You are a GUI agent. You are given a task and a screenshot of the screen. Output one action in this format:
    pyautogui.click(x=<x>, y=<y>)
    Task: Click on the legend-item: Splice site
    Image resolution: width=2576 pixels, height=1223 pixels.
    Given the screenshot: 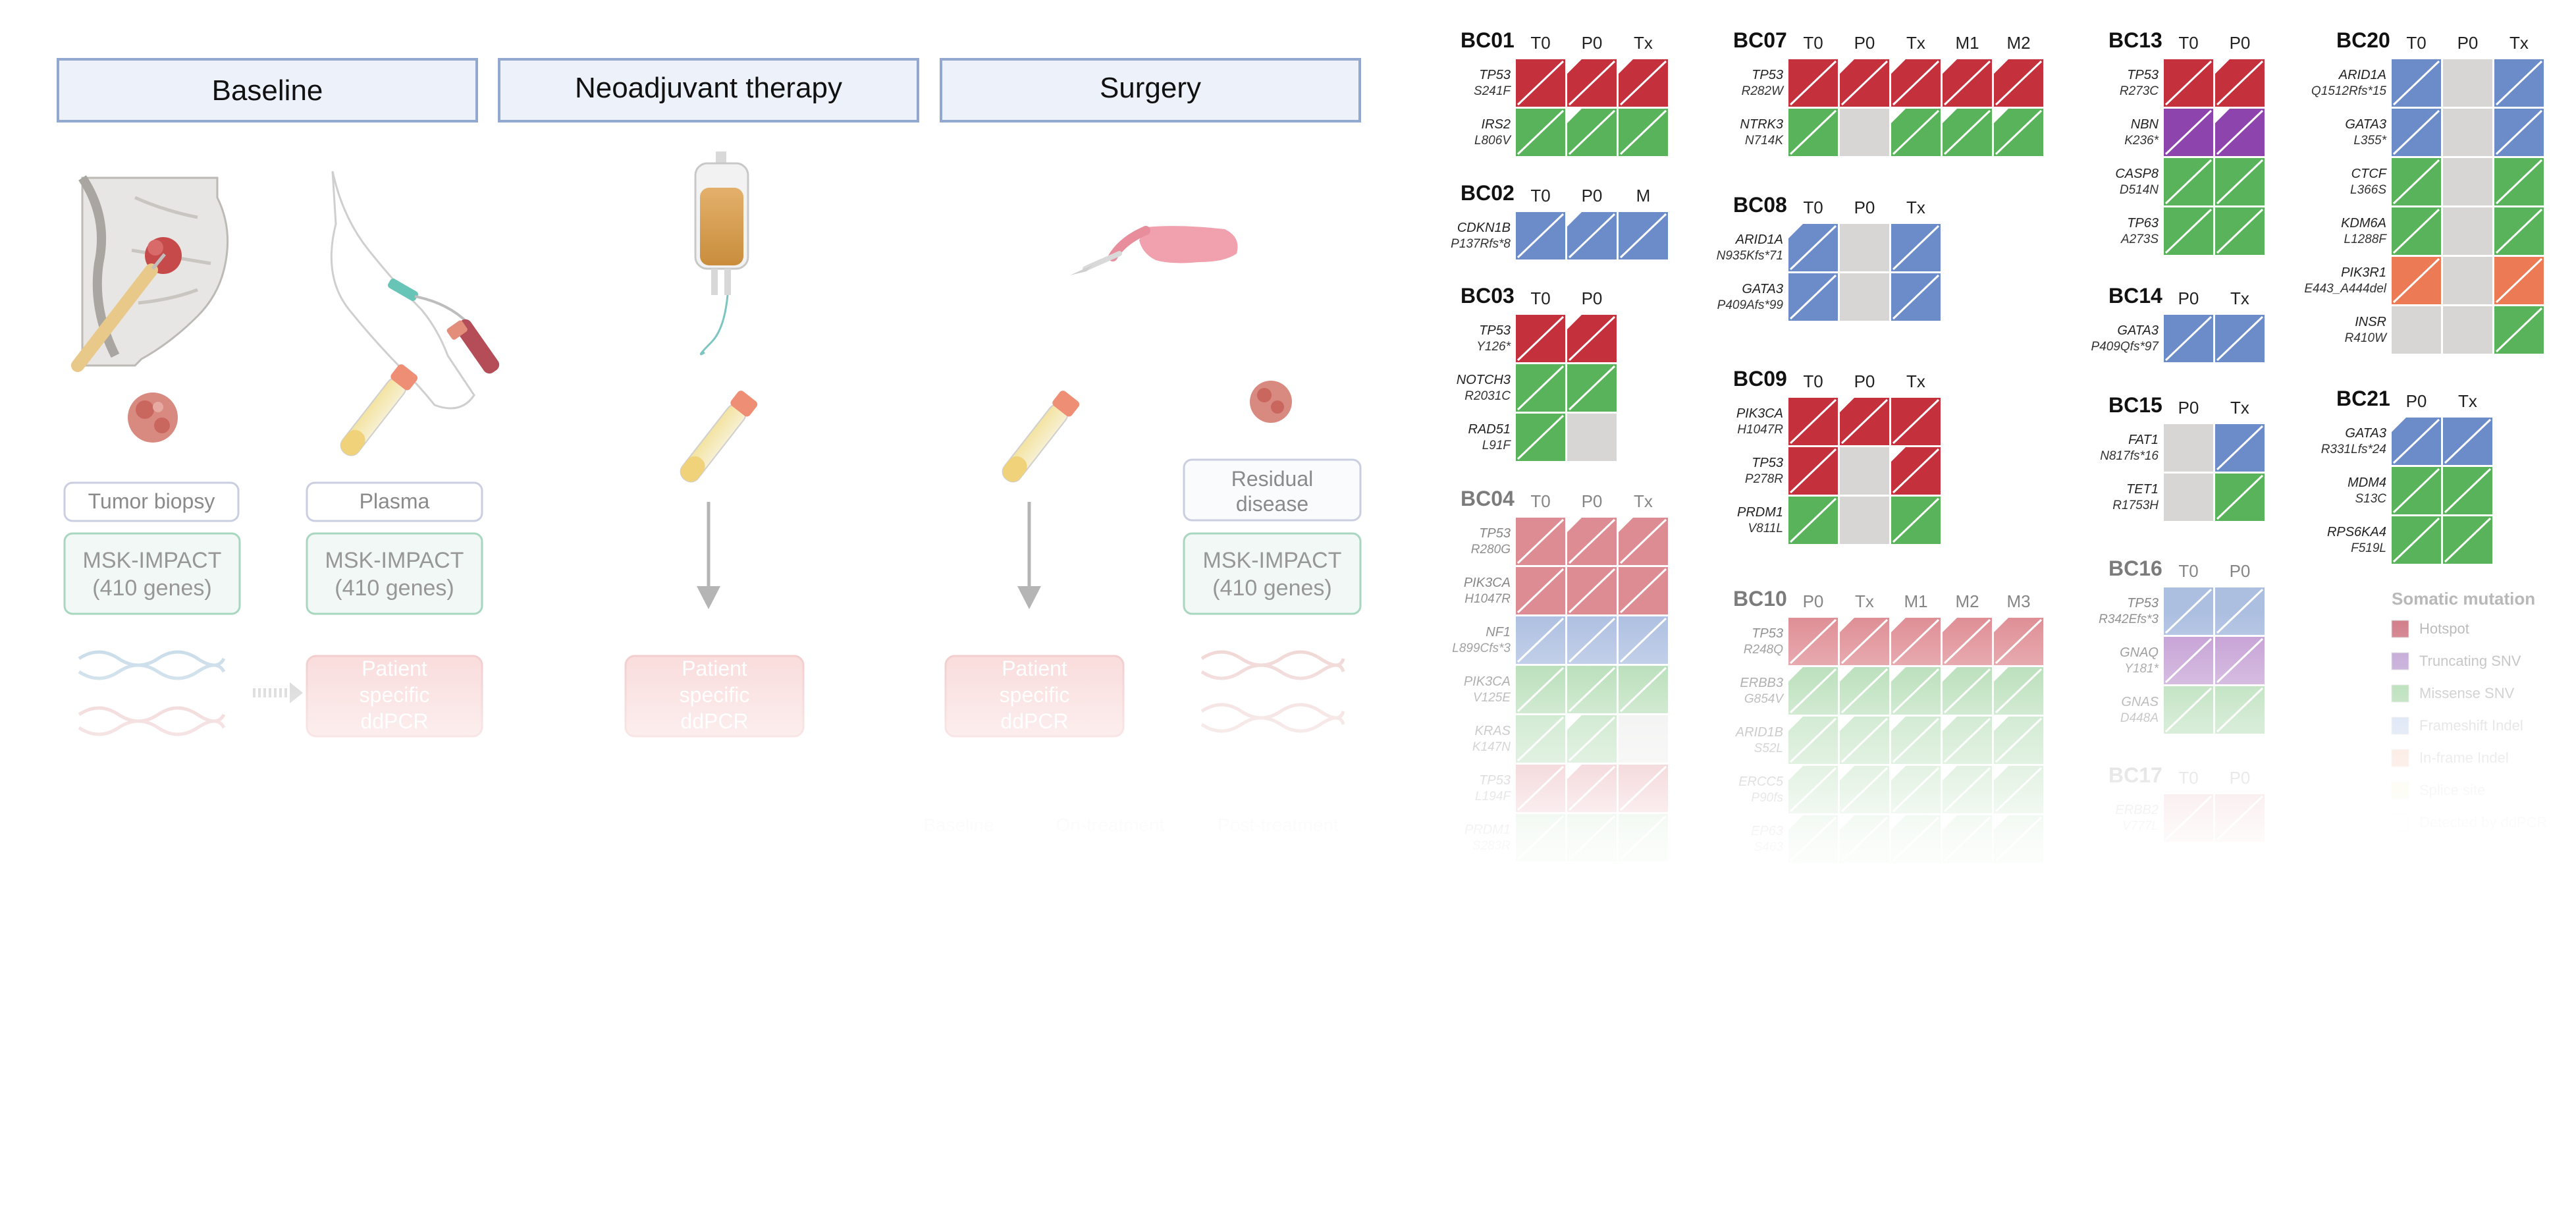 What is the action you would take?
    pyautogui.click(x=2438, y=790)
    